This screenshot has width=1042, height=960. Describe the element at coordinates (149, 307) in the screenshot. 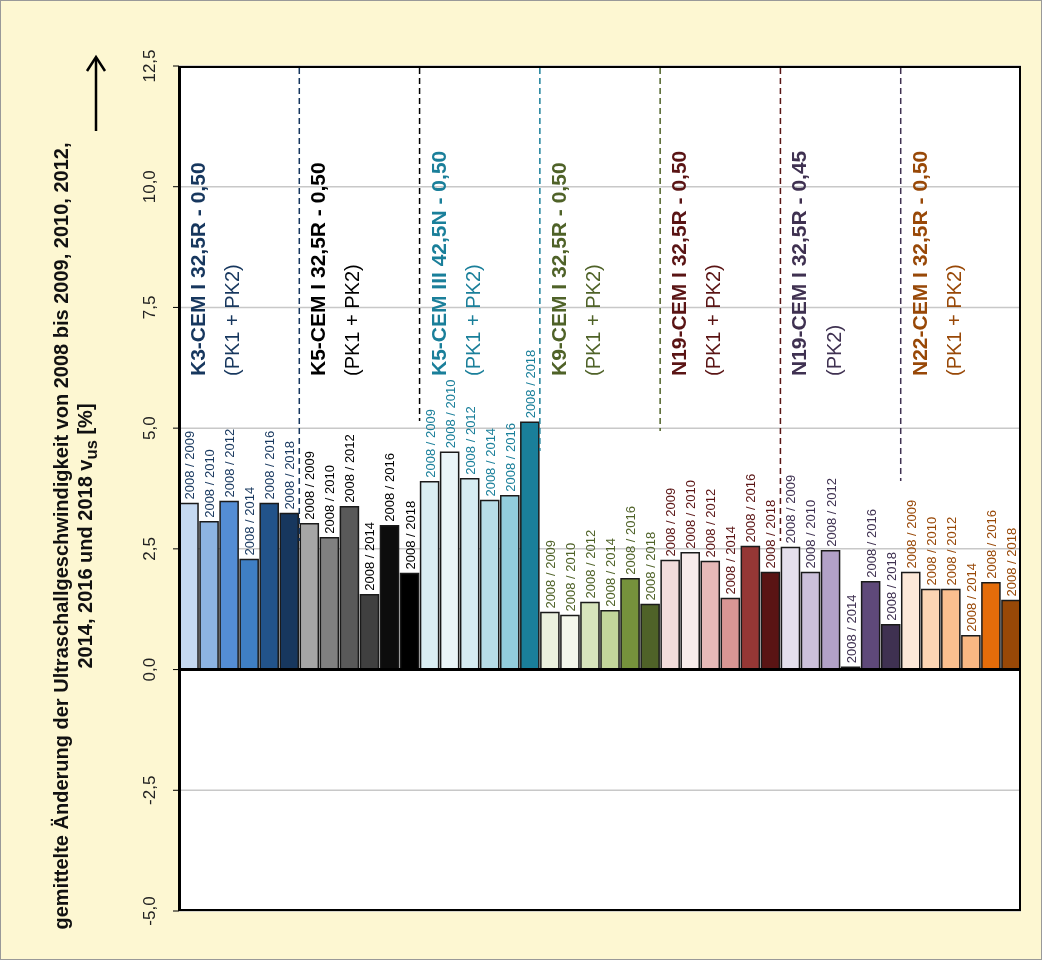

I see `y-tick-label: 7,5` at that location.